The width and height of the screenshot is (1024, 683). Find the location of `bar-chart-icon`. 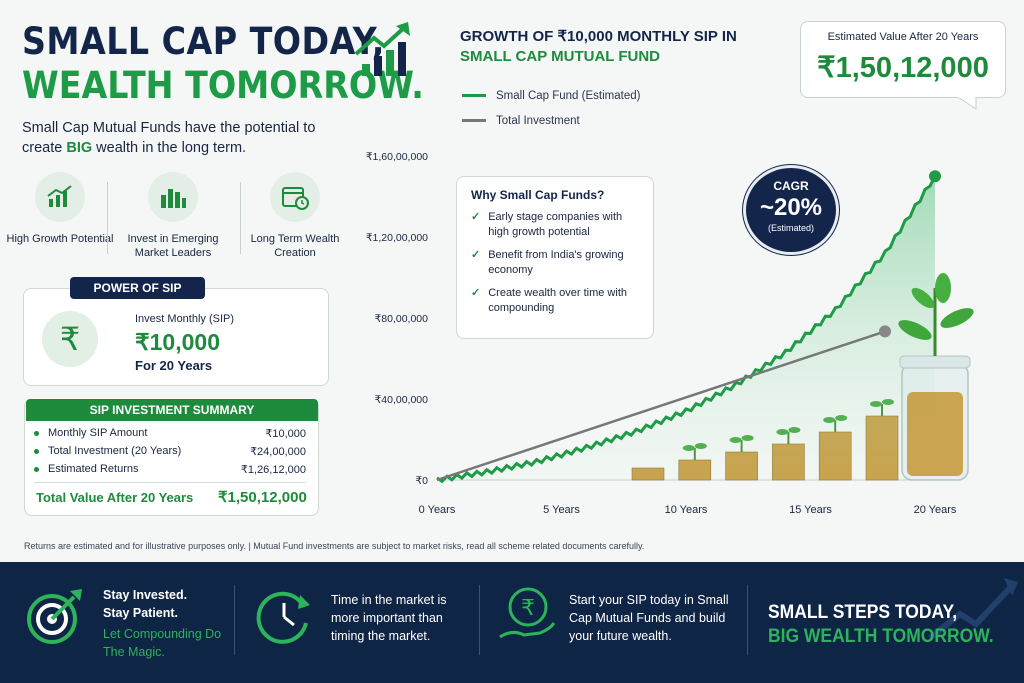

bar-chart-icon is located at coordinates (173, 197).